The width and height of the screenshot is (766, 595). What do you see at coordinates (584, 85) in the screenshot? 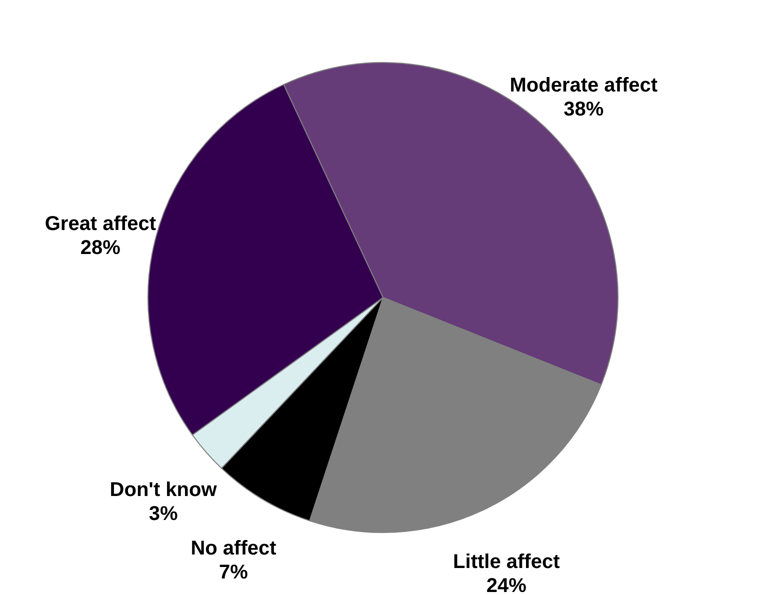
I see `slice-label: Moderate affect` at bounding box center [584, 85].